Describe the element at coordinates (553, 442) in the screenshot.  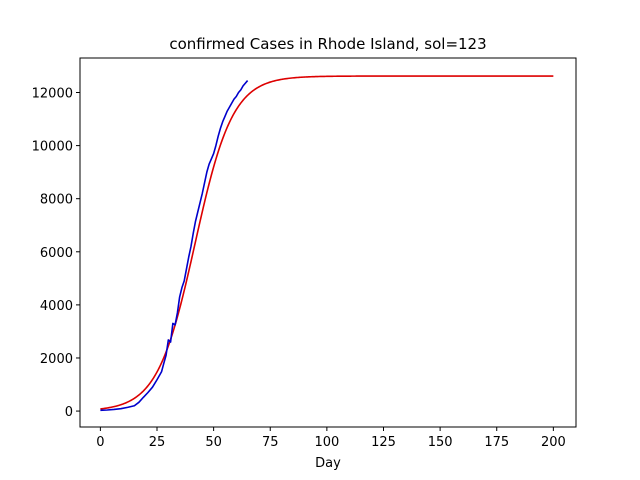
I see `x-tick-label: 200` at that location.